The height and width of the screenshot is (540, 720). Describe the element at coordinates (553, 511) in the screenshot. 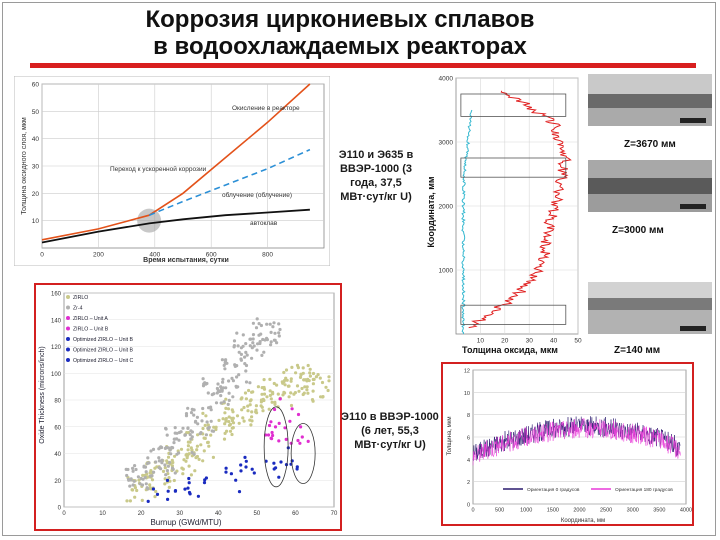

I see `thickness-xtick-label: 1500` at that location.